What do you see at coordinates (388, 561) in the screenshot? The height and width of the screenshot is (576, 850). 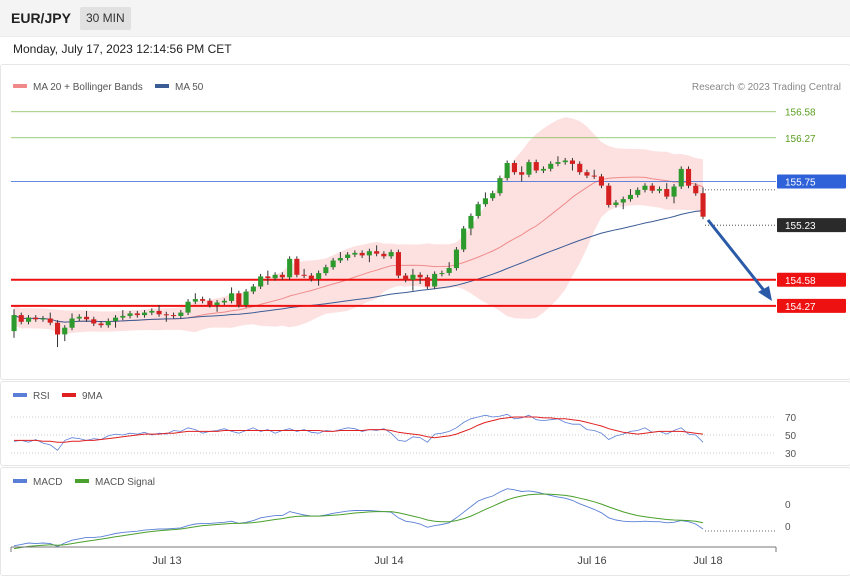 I see `x-tick-label: Jul 14` at bounding box center [388, 561].